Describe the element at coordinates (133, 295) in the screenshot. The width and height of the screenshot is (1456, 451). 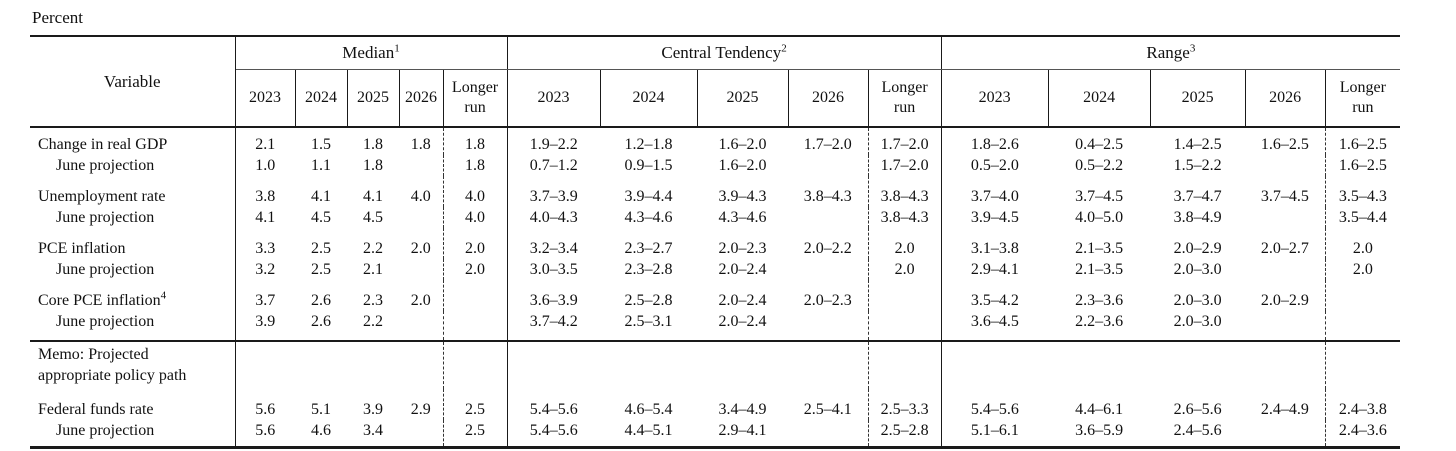
I see `variable-cell: Core PCE inflation4` at that location.